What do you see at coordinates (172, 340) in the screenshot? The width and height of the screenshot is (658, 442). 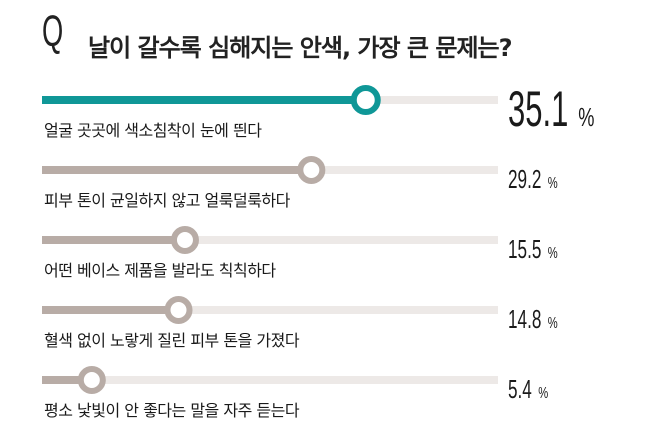 I see `category-label: 혈색 없이 노랗게 질린 피부 톤을 가졌다` at bounding box center [172, 340].